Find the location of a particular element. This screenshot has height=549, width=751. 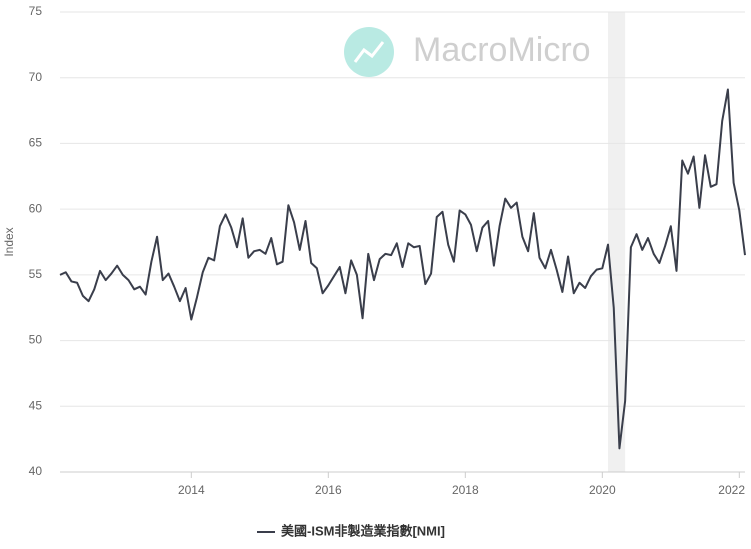

x-tick-label: 2020 is located at coordinates (602, 490).